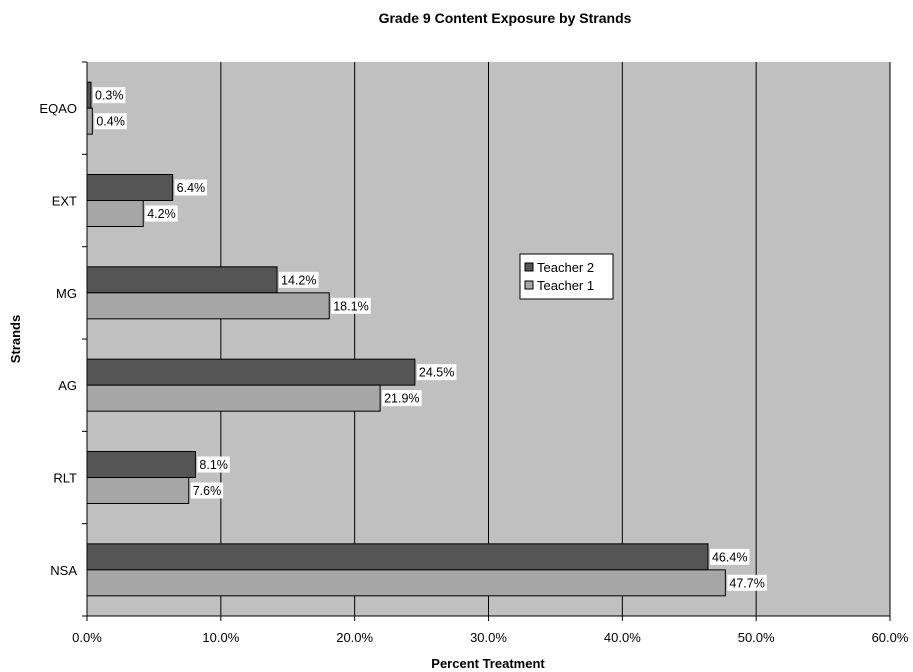 This screenshot has width=913, height=672. I want to click on data-label: 46.4%, so click(729, 557).